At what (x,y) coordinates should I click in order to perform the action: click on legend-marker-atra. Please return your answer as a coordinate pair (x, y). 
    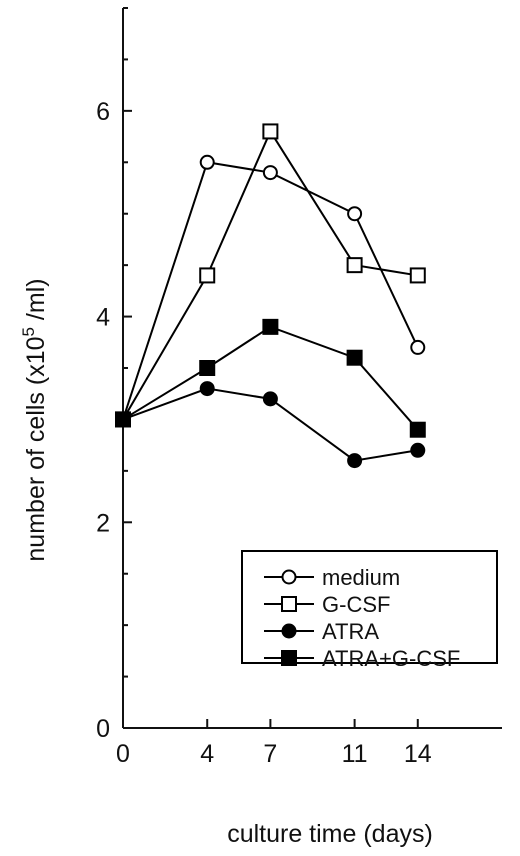
    Looking at the image, I should click on (289, 631).